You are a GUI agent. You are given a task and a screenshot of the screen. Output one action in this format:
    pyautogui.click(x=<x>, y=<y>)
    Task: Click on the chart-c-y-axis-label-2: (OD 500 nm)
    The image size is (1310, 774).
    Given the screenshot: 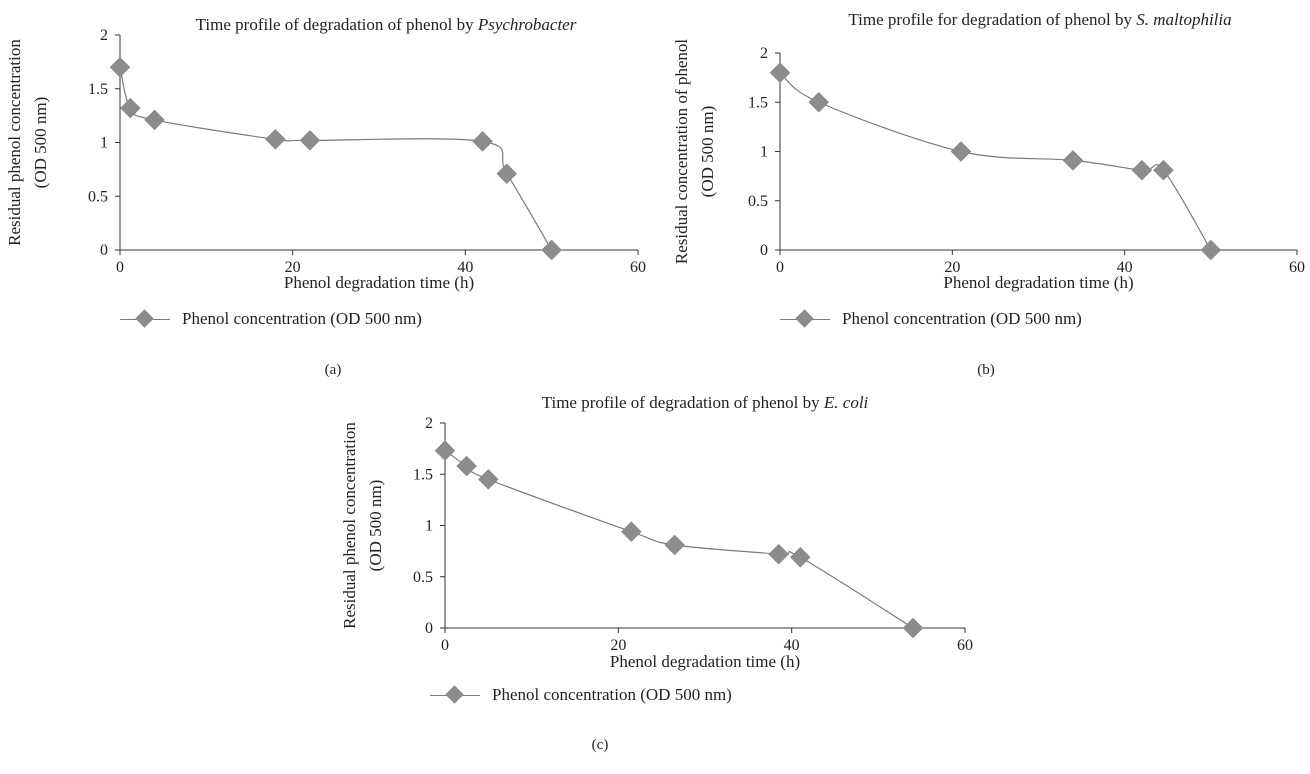 What is the action you would take?
    pyautogui.click(x=375, y=526)
    